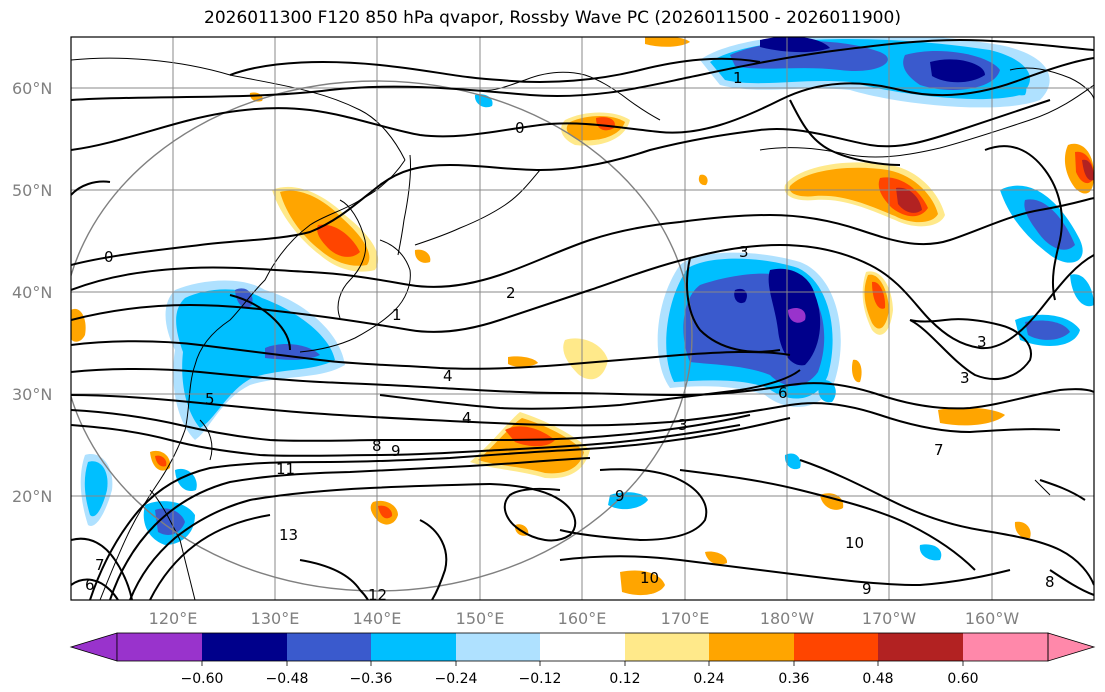  What do you see at coordinates (708, 679) in the screenshot?
I see `colorbar-tick-label: 0.24` at bounding box center [708, 679].